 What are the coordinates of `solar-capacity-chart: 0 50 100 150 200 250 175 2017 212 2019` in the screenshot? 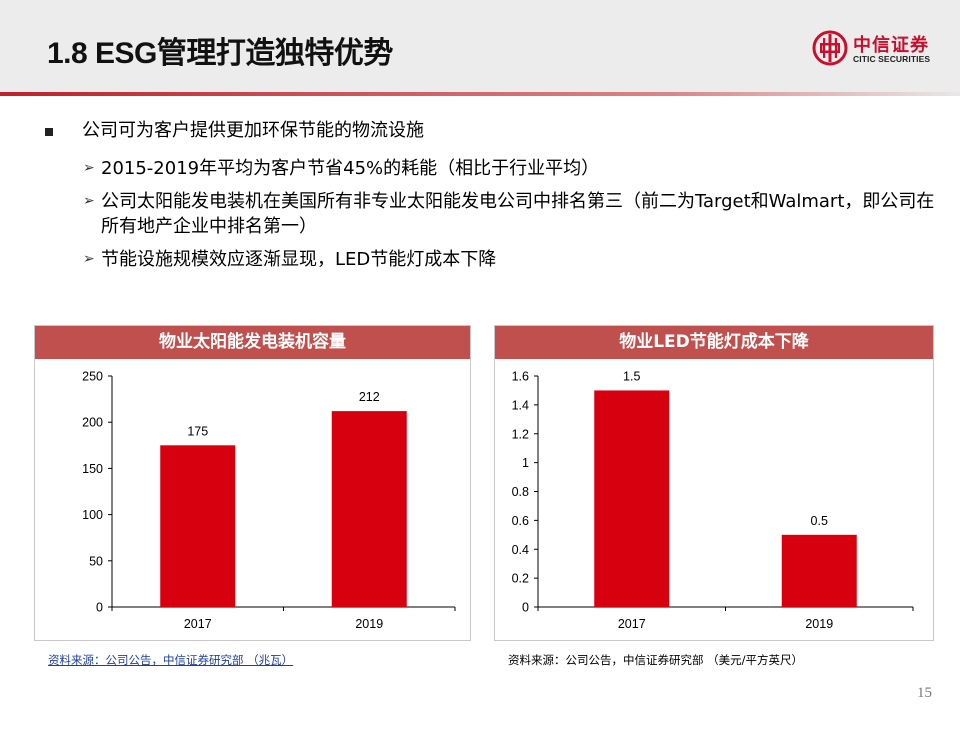 It's located at (269, 500).